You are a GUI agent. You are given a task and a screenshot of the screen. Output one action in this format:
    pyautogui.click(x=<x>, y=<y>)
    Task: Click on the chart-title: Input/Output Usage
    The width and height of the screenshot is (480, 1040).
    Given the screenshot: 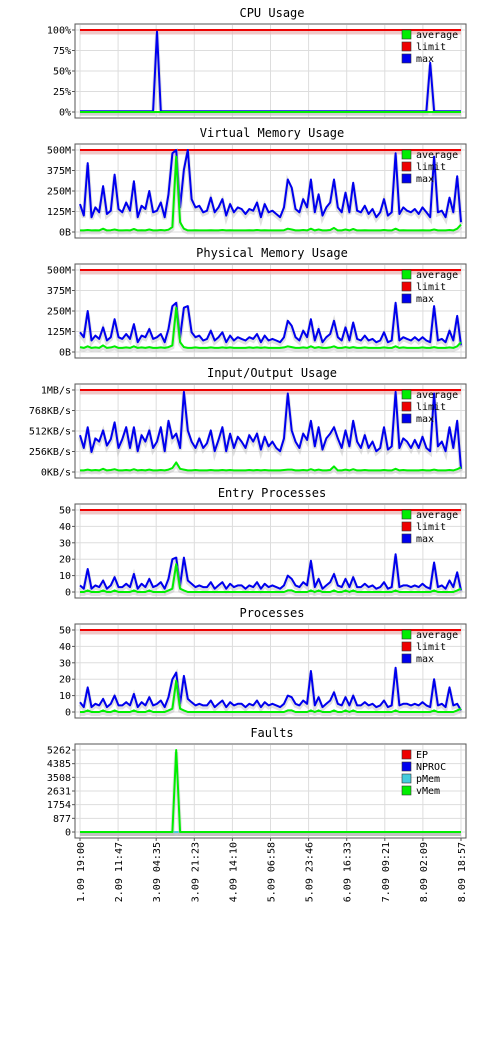 What is the action you would take?
    pyautogui.click(x=272, y=373)
    